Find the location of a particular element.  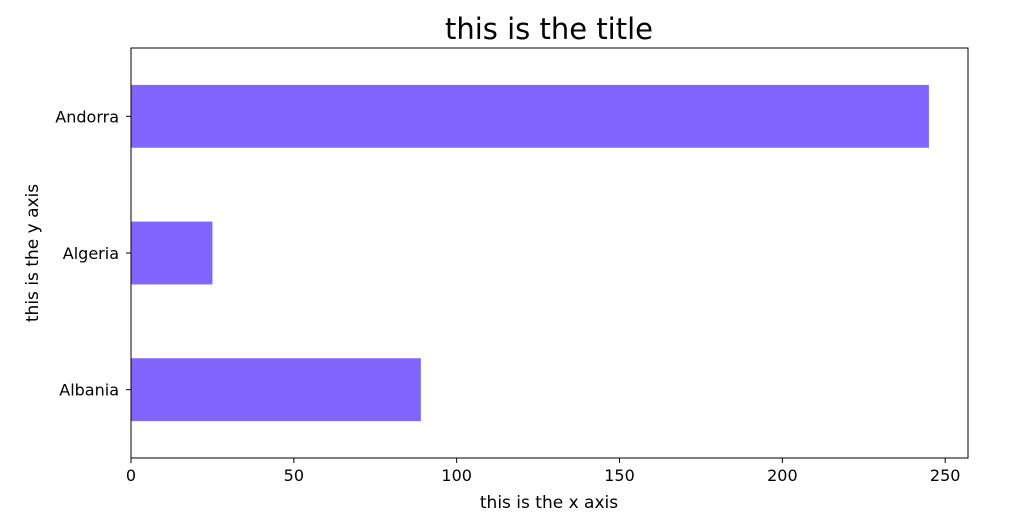

bar-andorra is located at coordinates (530, 116).